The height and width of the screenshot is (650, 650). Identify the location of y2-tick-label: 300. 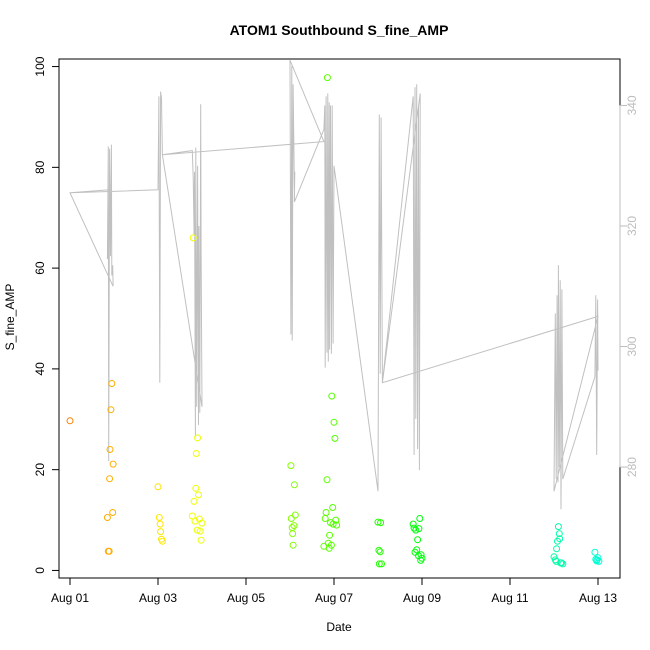
(632, 346).